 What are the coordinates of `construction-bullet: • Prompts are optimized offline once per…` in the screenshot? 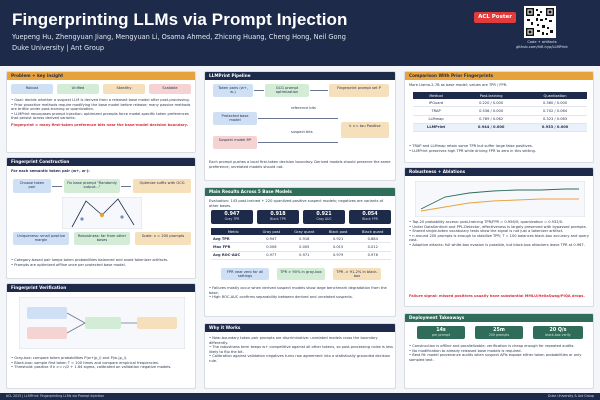 It's located at (68, 264).